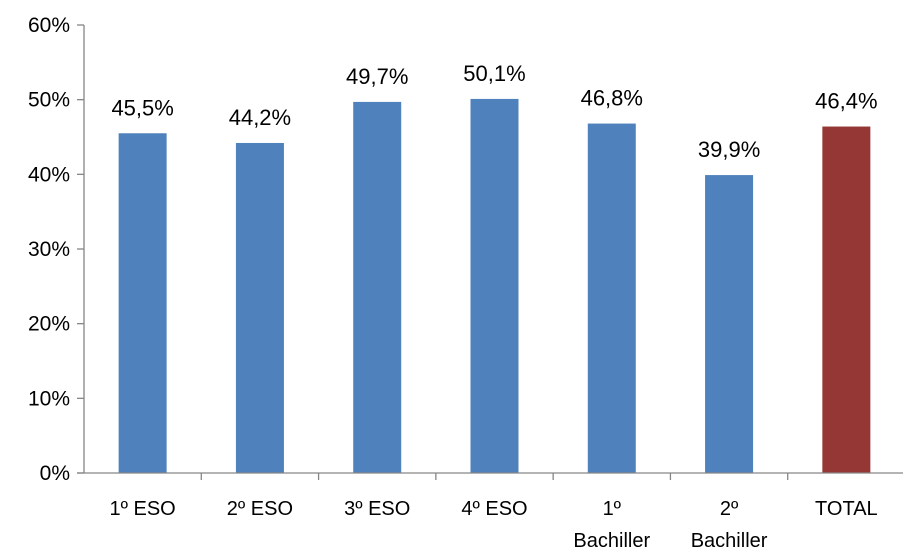 The width and height of the screenshot is (903, 555). Describe the element at coordinates (260, 509) in the screenshot. I see `x-category-label: 2º ESO` at that location.